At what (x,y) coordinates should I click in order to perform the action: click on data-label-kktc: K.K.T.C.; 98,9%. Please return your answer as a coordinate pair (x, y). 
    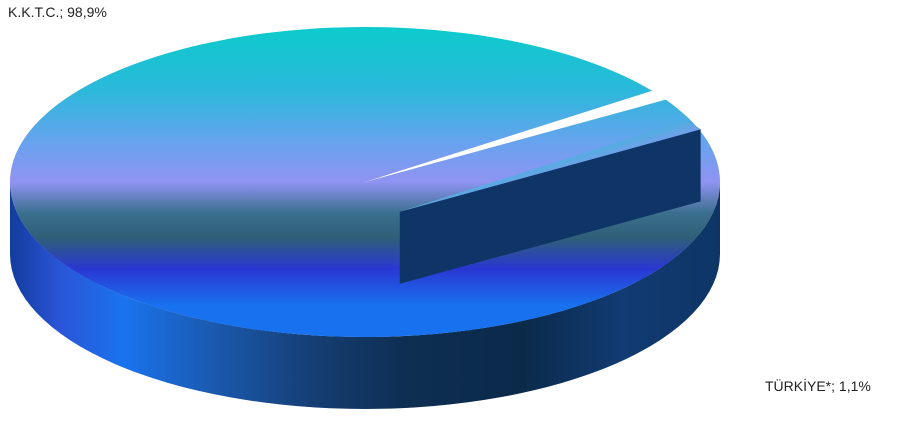
    Looking at the image, I should click on (57, 12).